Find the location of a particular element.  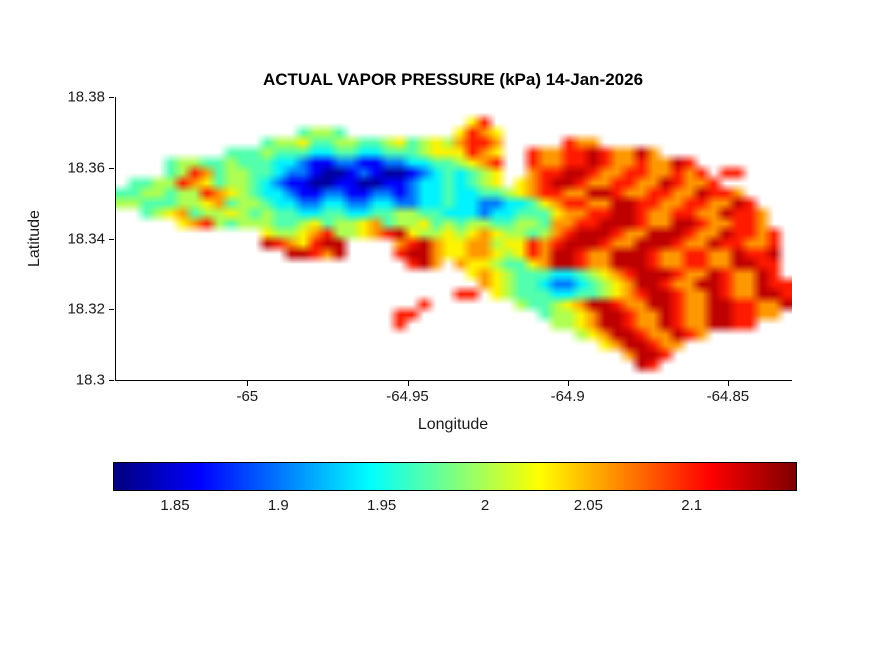

y-tick-label: 18.38 is located at coordinates (86, 97).